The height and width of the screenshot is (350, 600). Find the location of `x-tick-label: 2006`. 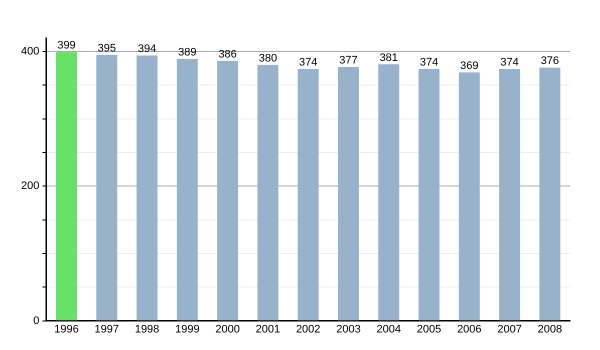

x-tick-label: 2006 is located at coordinates (469, 329).